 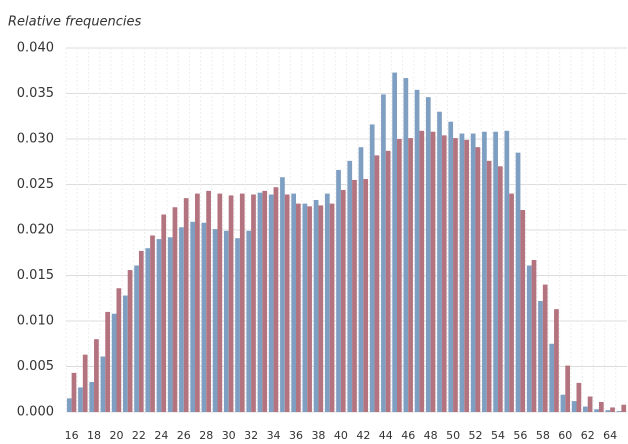 What do you see at coordinates (75, 22) in the screenshot?
I see `y-axis-label: Relative frequencies` at bounding box center [75, 22].